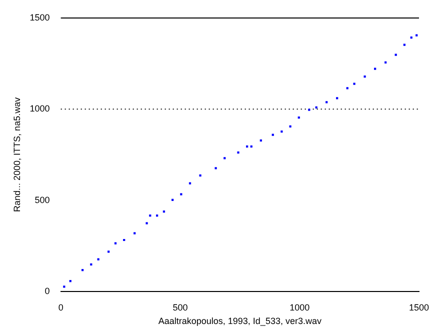 The image size is (447, 335). Describe the element at coordinates (61, 307) in the screenshot. I see `x-tick-label: 0` at that location.